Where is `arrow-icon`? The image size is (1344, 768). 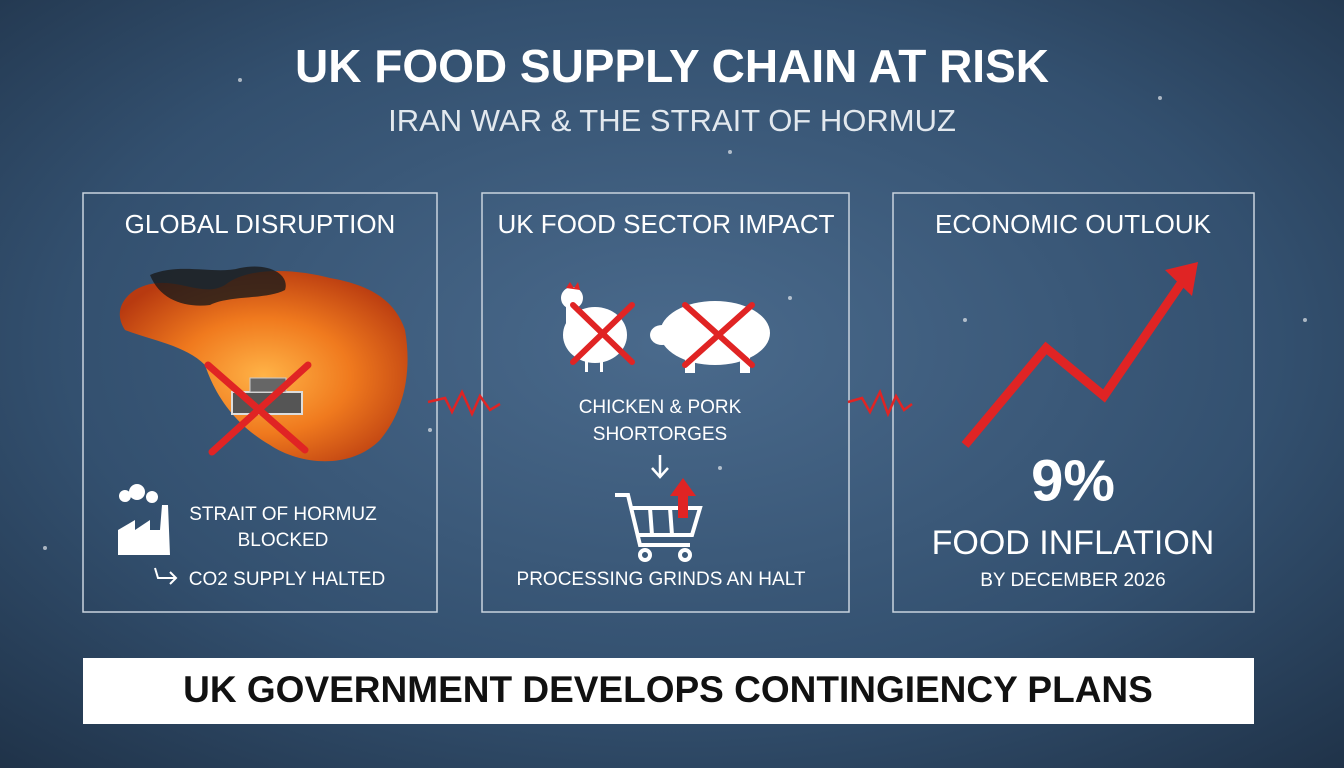
arrow-icon is located at coordinates (166, 576).